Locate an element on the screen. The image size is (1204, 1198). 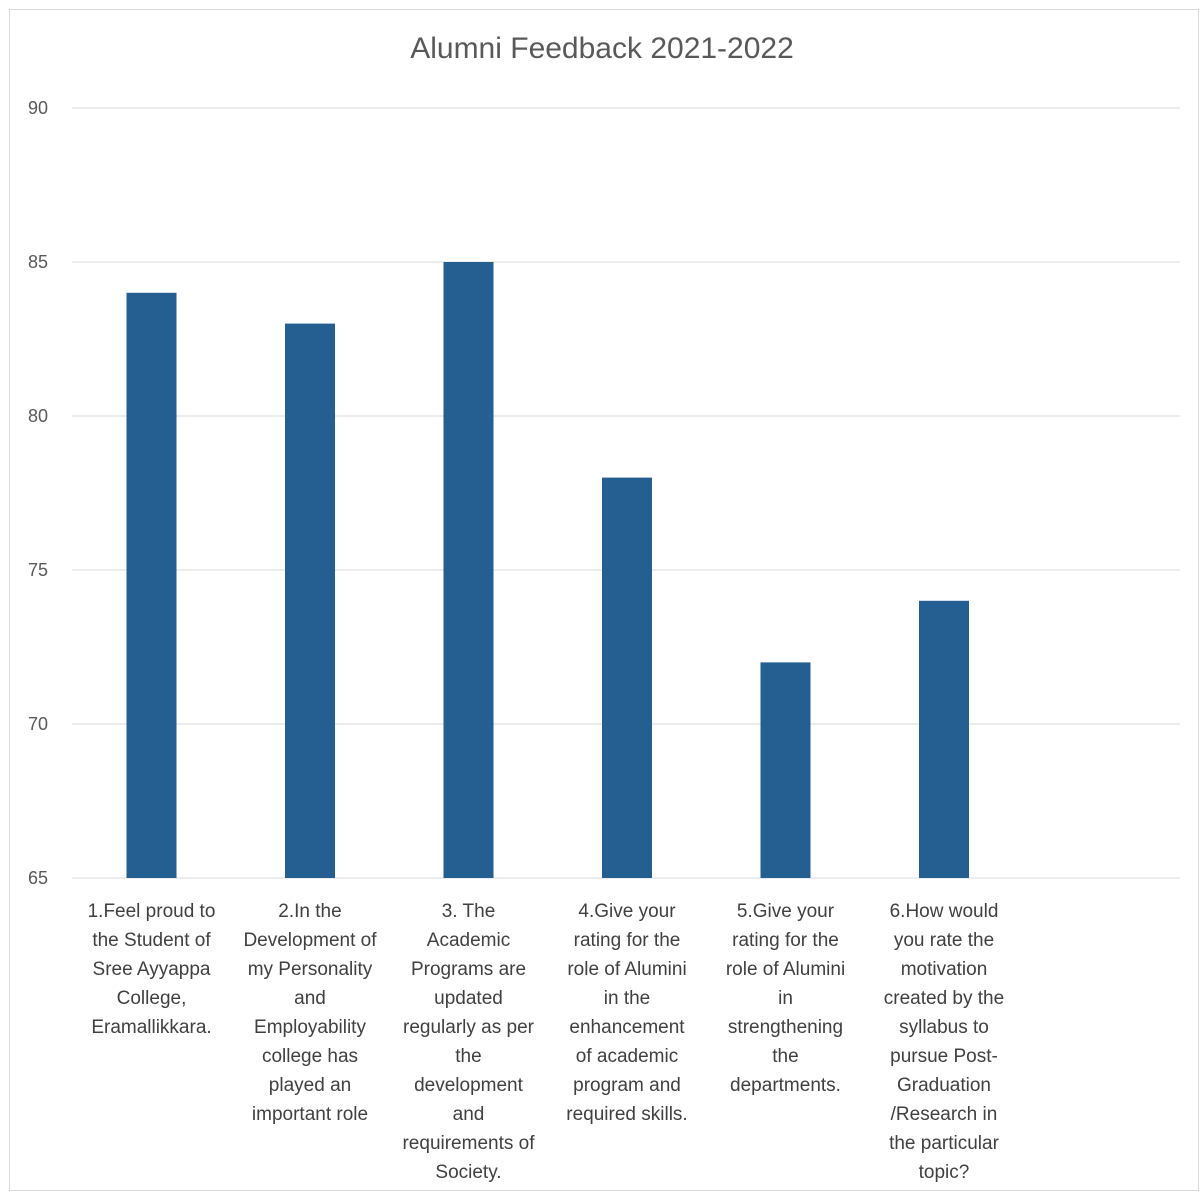
x-category-label-line: Graduation is located at coordinates (944, 1085).